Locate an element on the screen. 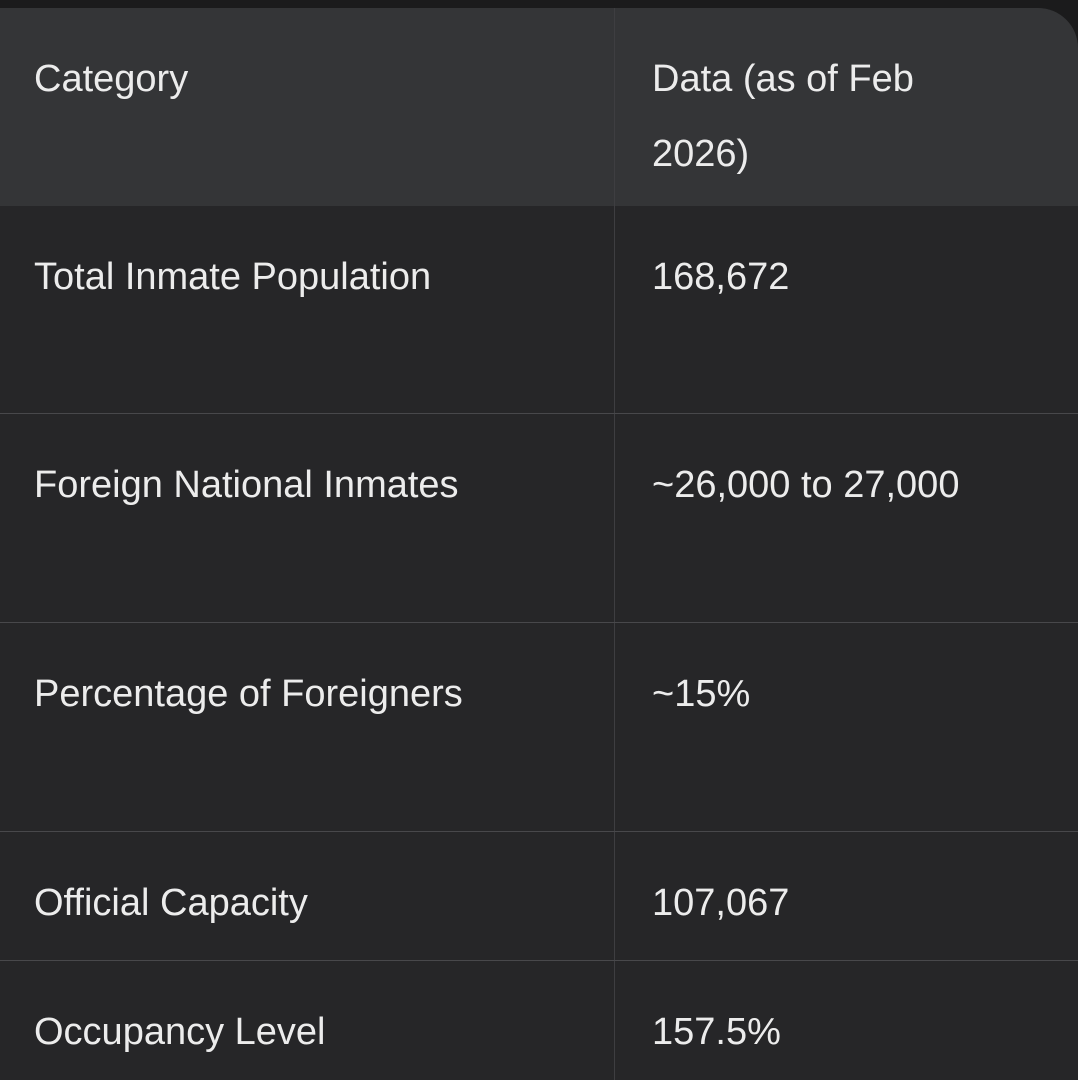  table-cell: Official Capacity is located at coordinates (307, 896).